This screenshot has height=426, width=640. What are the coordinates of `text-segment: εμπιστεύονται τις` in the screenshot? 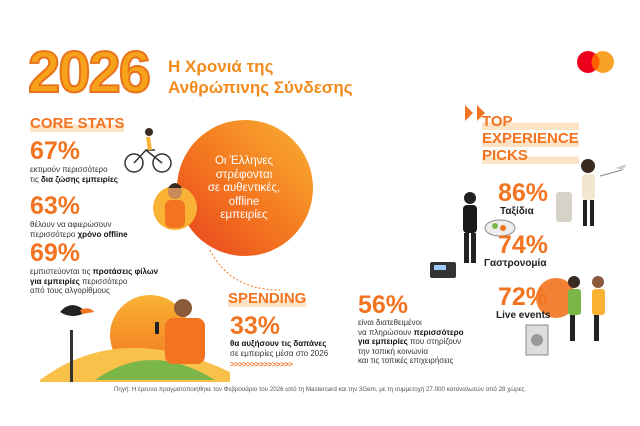 It's located at (61, 271).